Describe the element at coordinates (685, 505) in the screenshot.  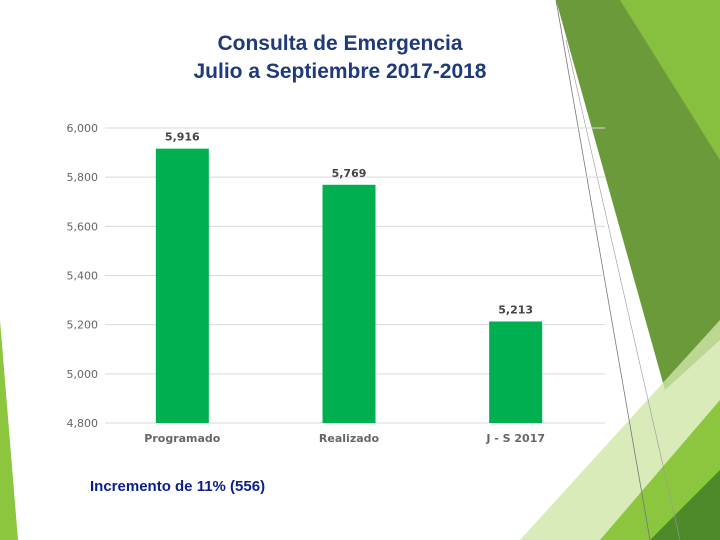
I see `decor-shard-deep` at that location.